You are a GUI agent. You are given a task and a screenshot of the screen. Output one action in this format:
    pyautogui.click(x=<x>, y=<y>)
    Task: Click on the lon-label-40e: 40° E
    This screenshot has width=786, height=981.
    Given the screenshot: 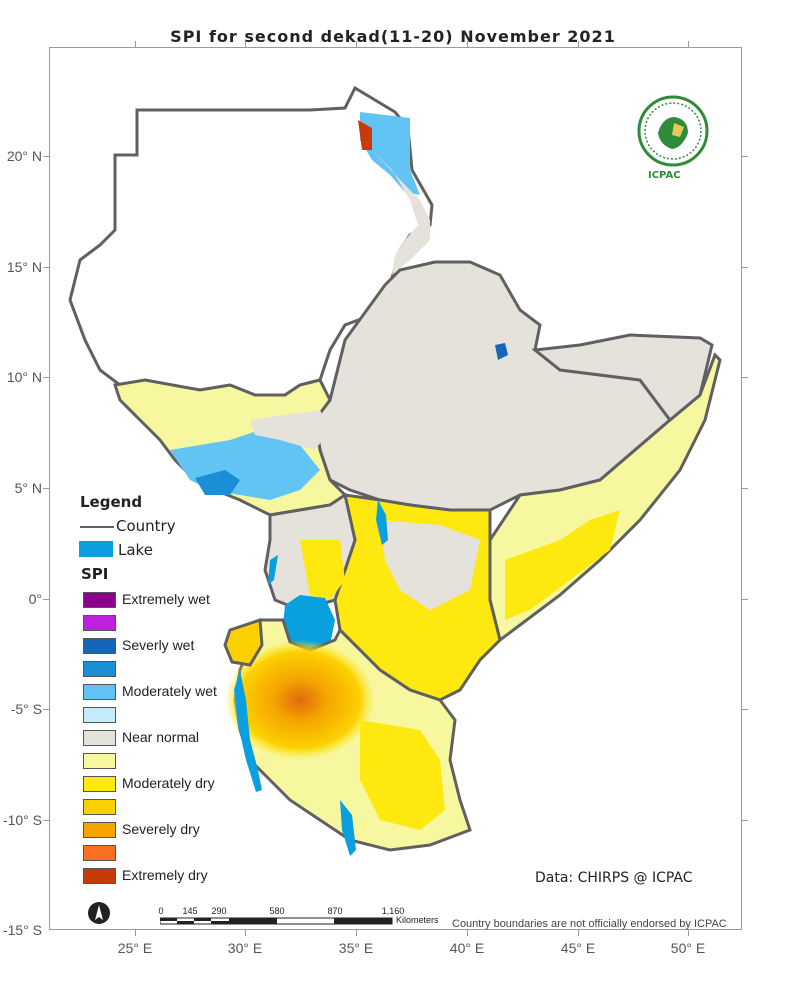 What is the action you would take?
    pyautogui.click(x=467, y=948)
    